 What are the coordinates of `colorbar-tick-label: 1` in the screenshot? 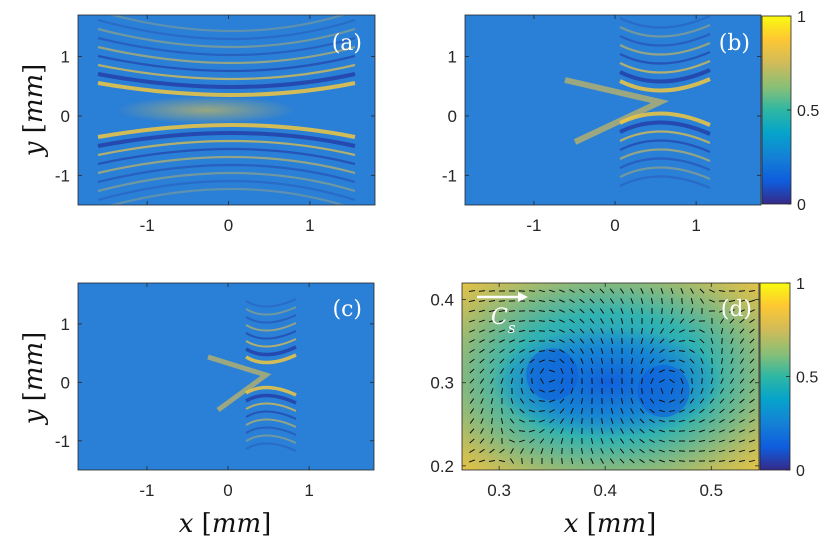 It's located at (800, 284).